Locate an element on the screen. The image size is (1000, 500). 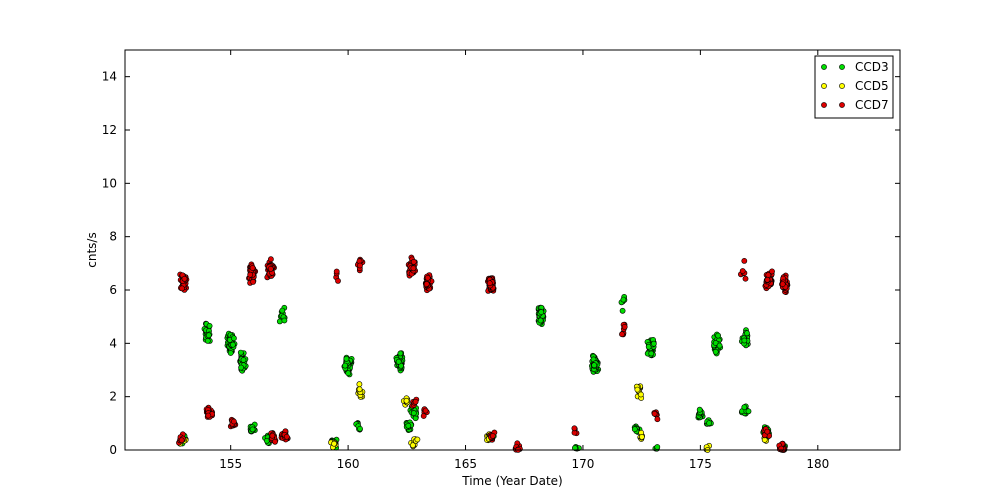
y-tick-label: 10 is located at coordinates (109, 183).